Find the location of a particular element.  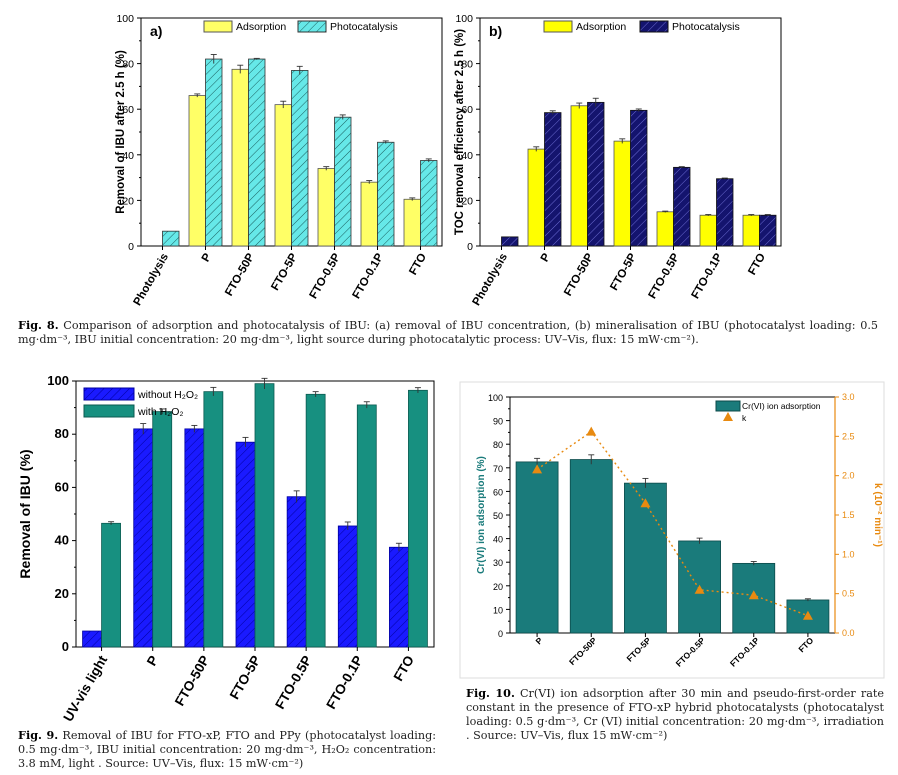

c1-ytick-label: 80 is located at coordinates (467, 65).